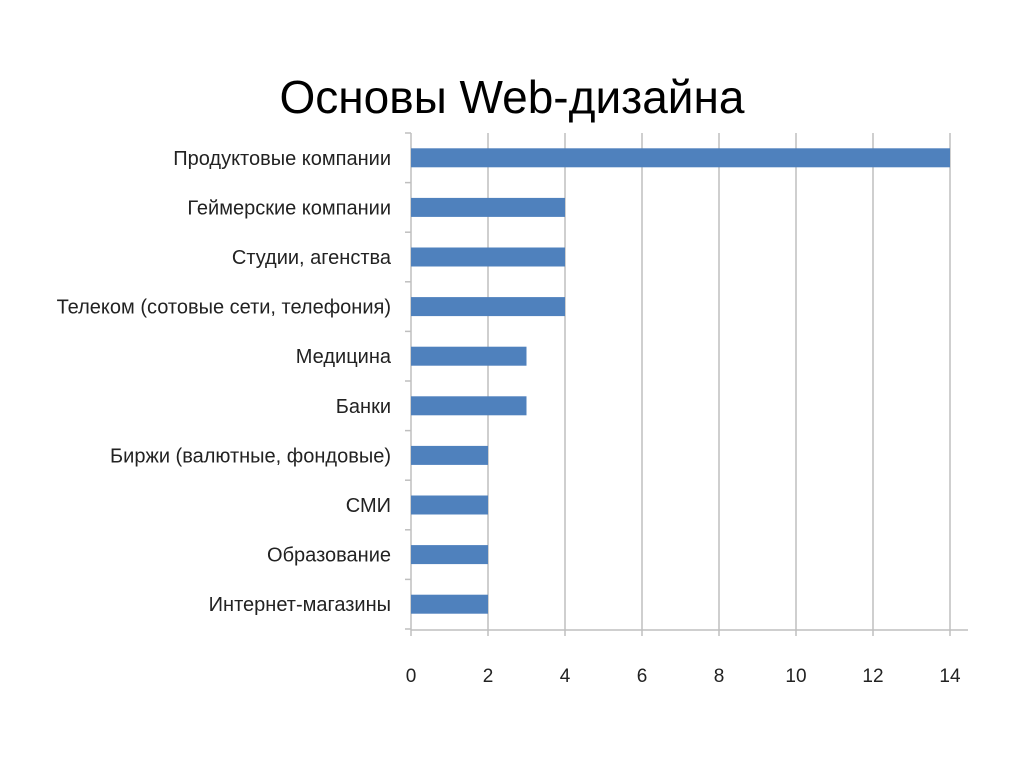 The height and width of the screenshot is (768, 1024). Describe the element at coordinates (488, 676) in the screenshot. I see `x-tick-label: 2` at that location.